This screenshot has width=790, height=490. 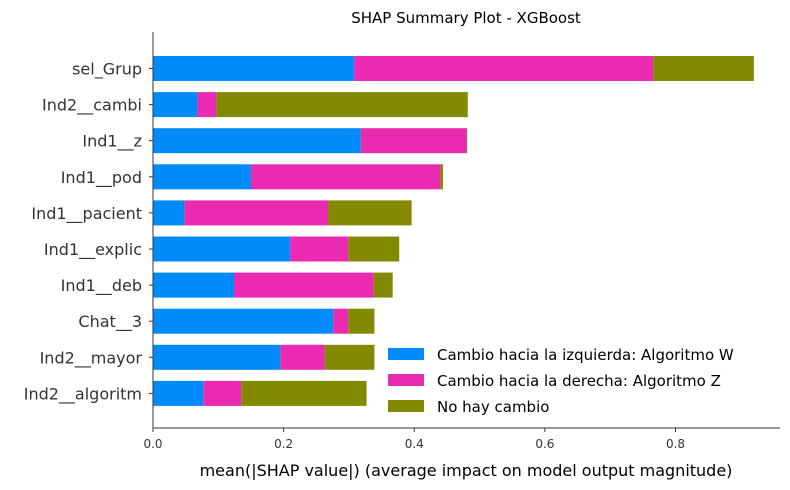 I want to click on y-tick-label: Ind1__pod, so click(x=101, y=178).